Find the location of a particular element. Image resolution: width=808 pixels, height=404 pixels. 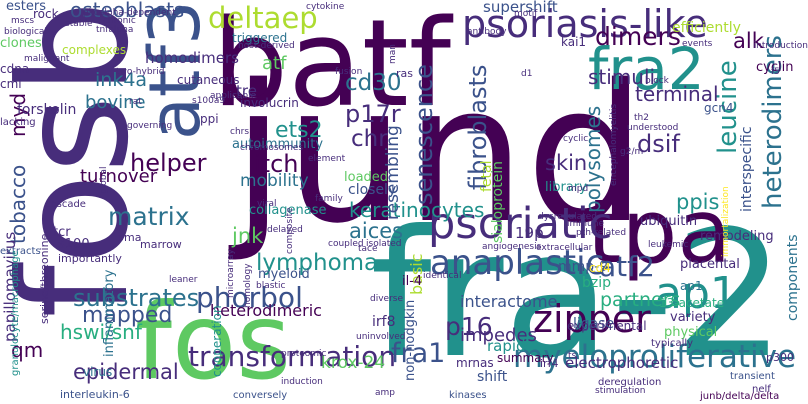

cloud-word: chr is located at coordinates (369, 139).